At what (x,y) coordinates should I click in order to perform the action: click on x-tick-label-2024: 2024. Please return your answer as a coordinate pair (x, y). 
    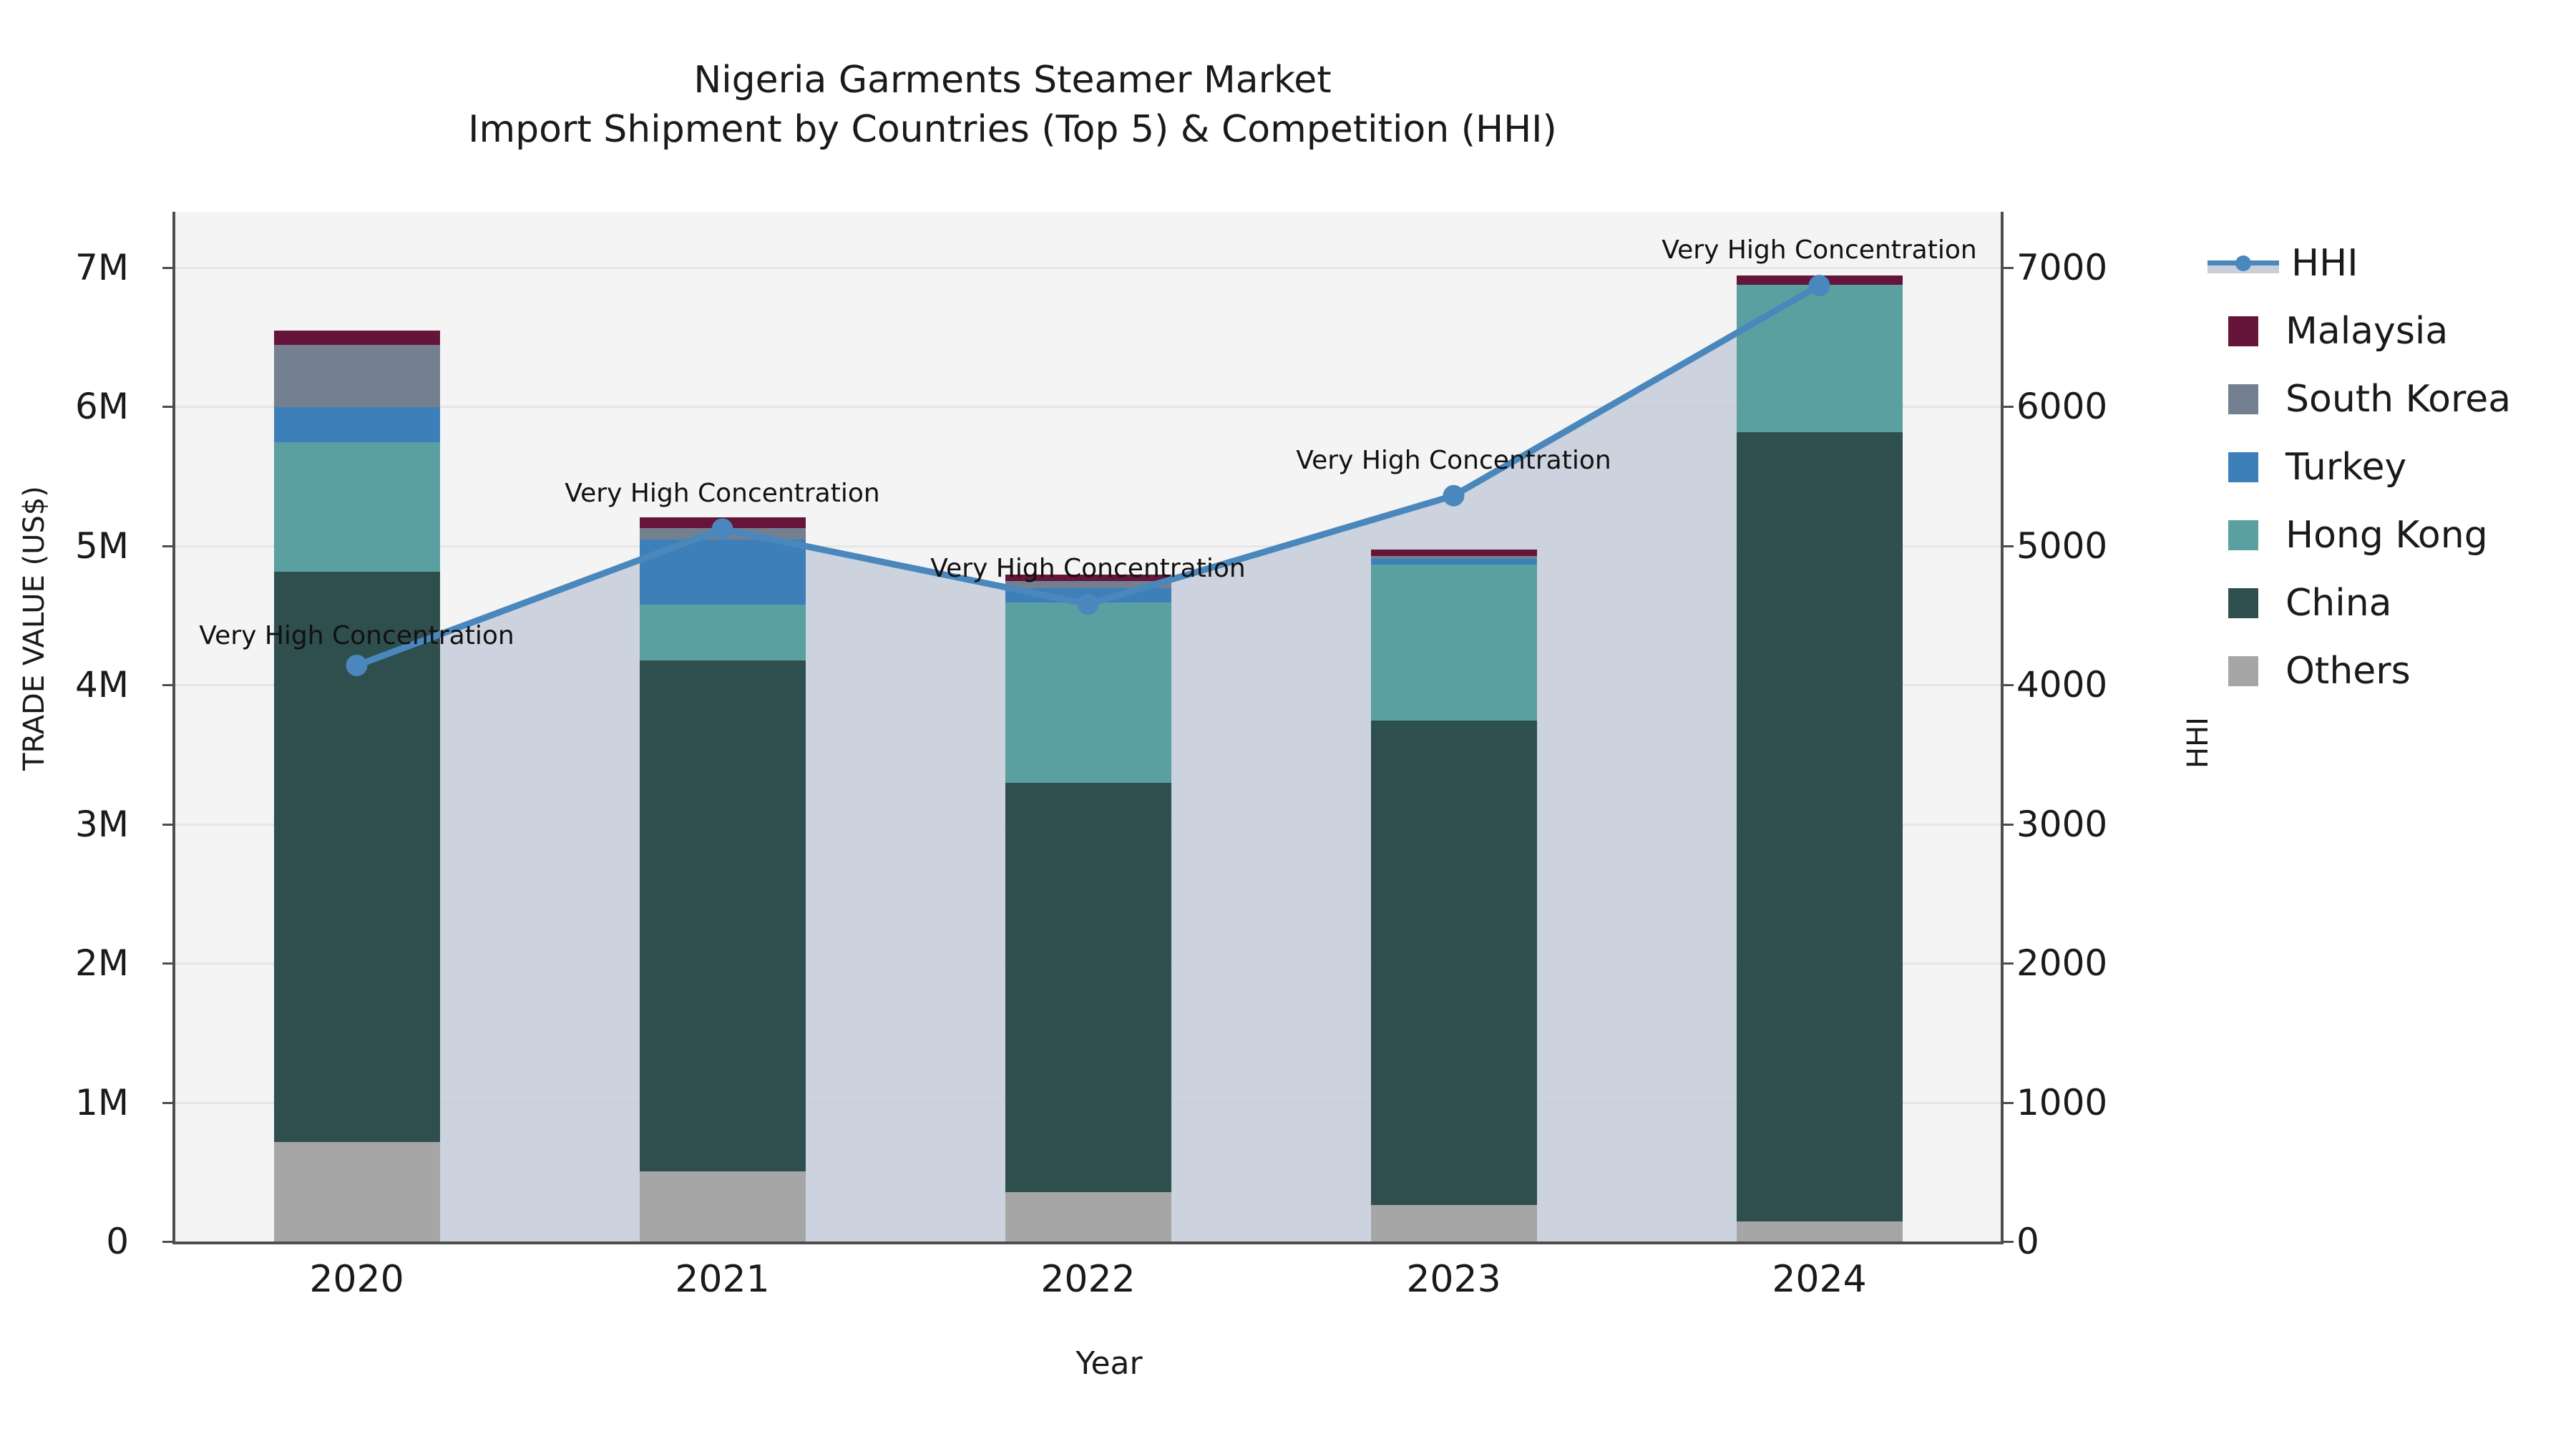
    Looking at the image, I should click on (1819, 1279).